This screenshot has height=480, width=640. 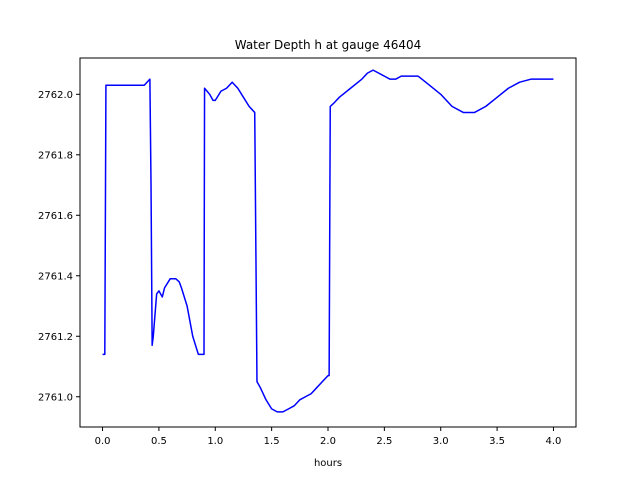 I want to click on y-tick-label: 2761.2, so click(x=55, y=337).